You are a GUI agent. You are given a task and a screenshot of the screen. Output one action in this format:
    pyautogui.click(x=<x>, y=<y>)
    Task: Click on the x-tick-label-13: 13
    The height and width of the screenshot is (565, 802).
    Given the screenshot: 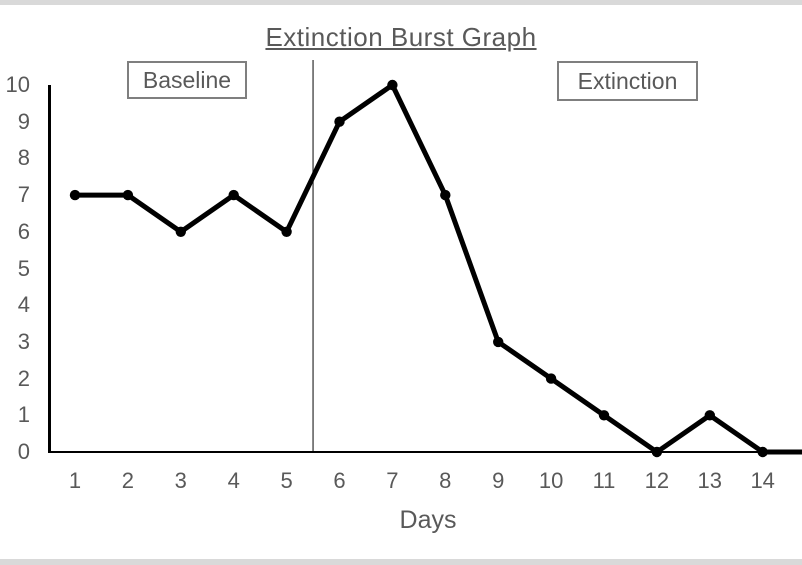 What is the action you would take?
    pyautogui.click(x=710, y=480)
    